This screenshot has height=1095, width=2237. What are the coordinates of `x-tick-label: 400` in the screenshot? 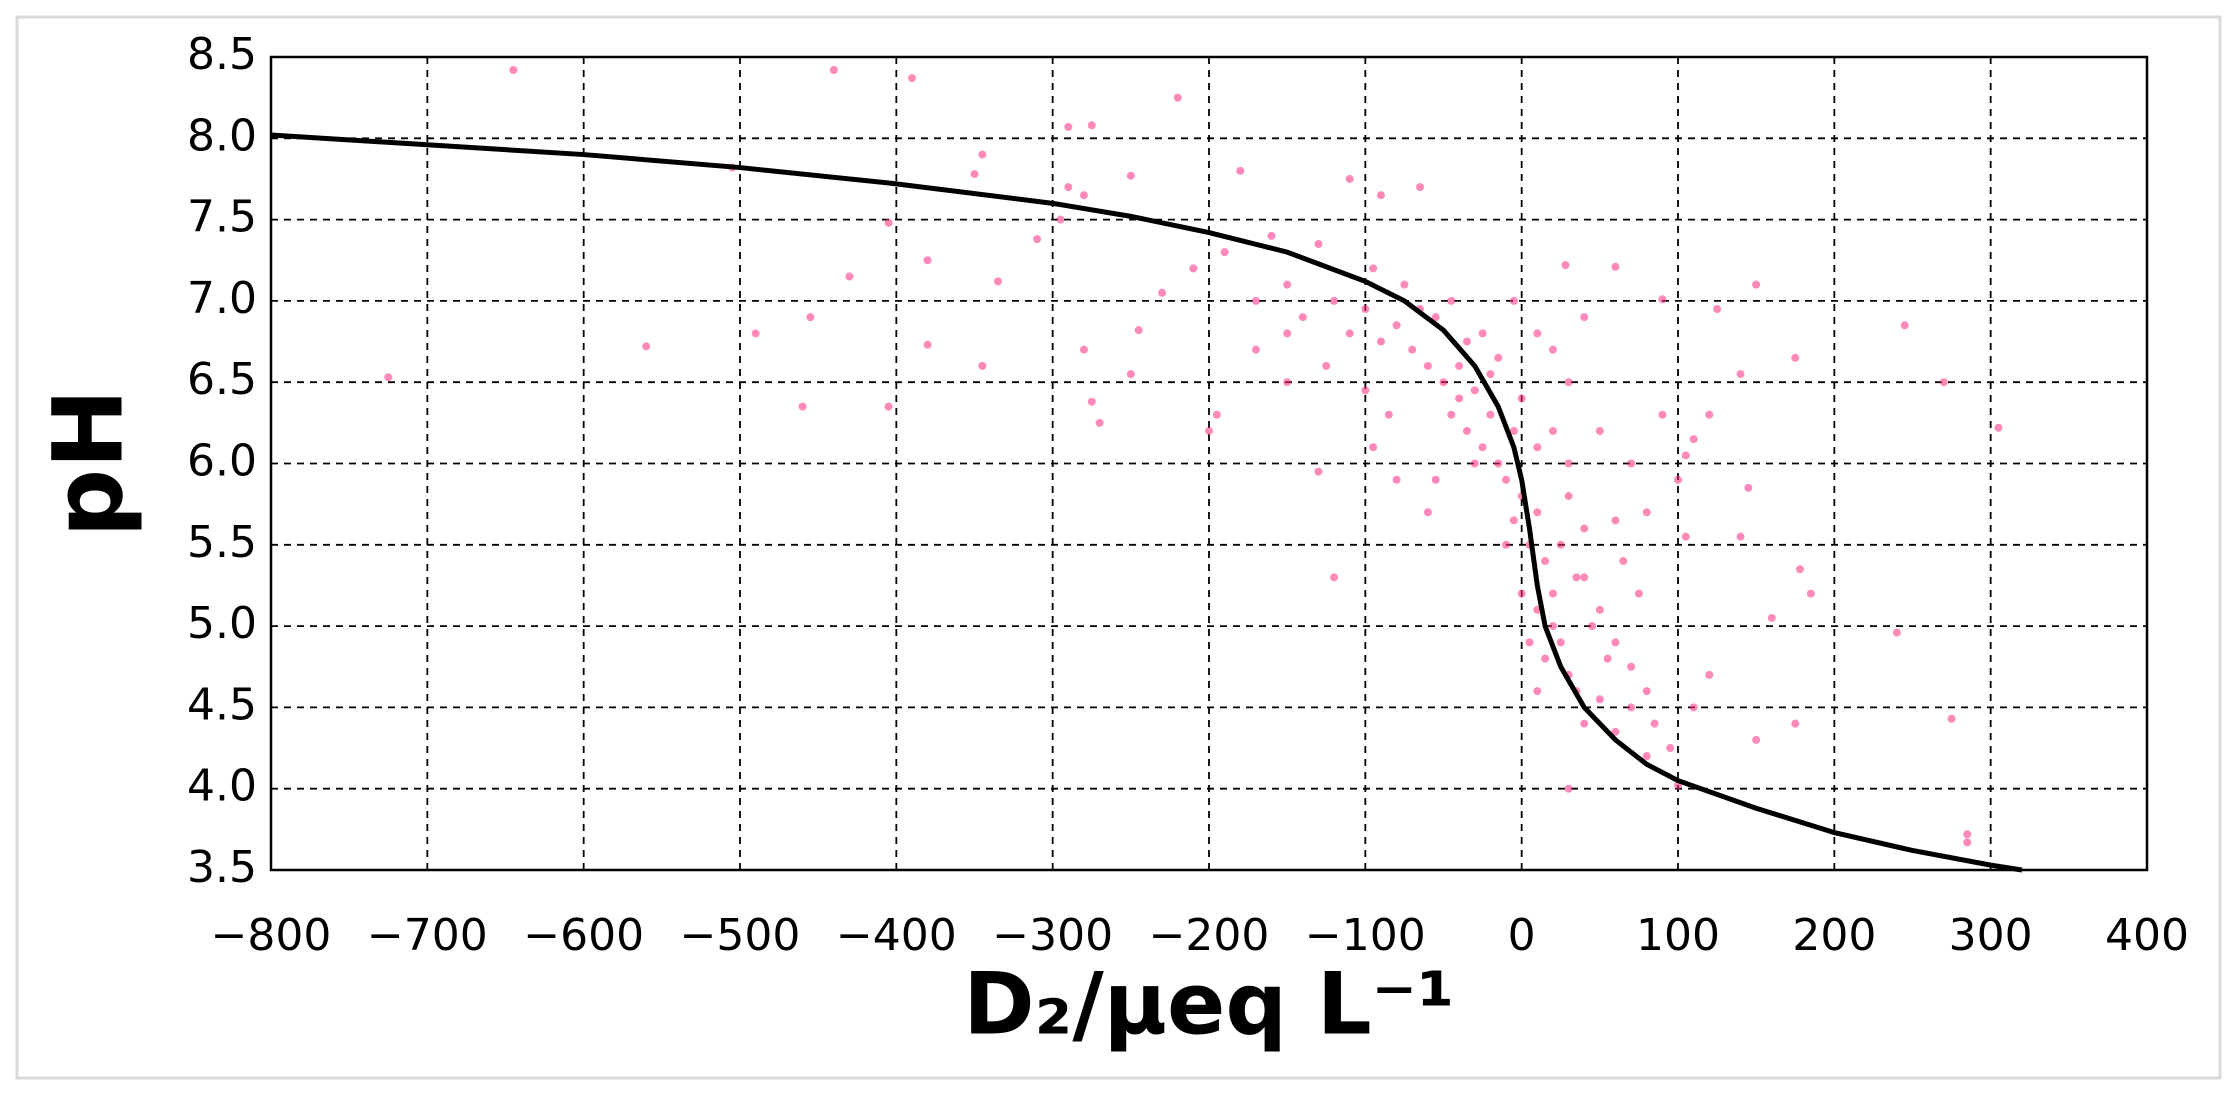 It's located at (2147, 935).